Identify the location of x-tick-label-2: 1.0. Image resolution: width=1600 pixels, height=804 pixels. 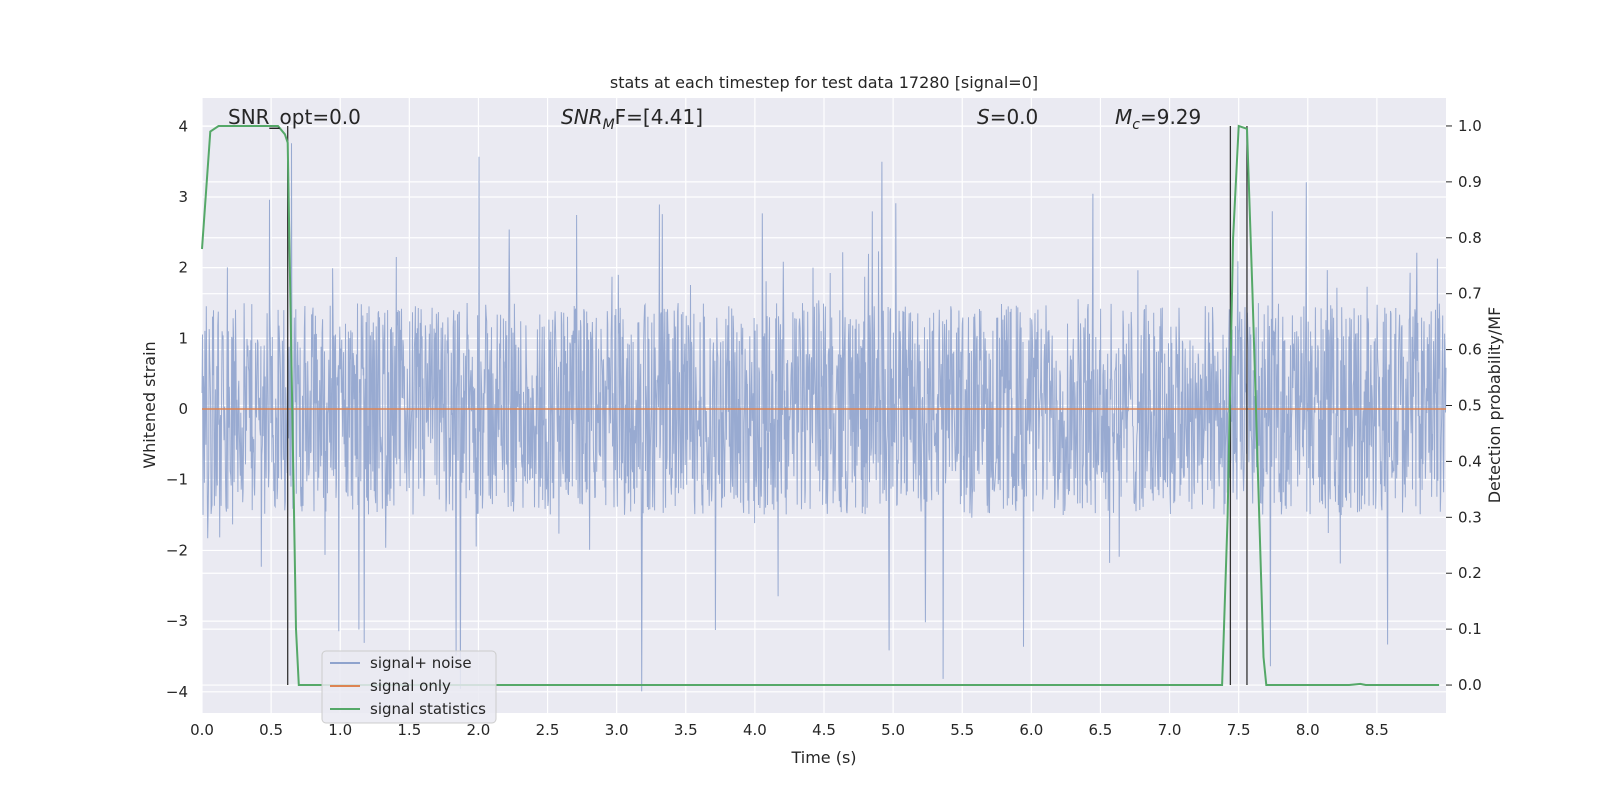
(340, 730).